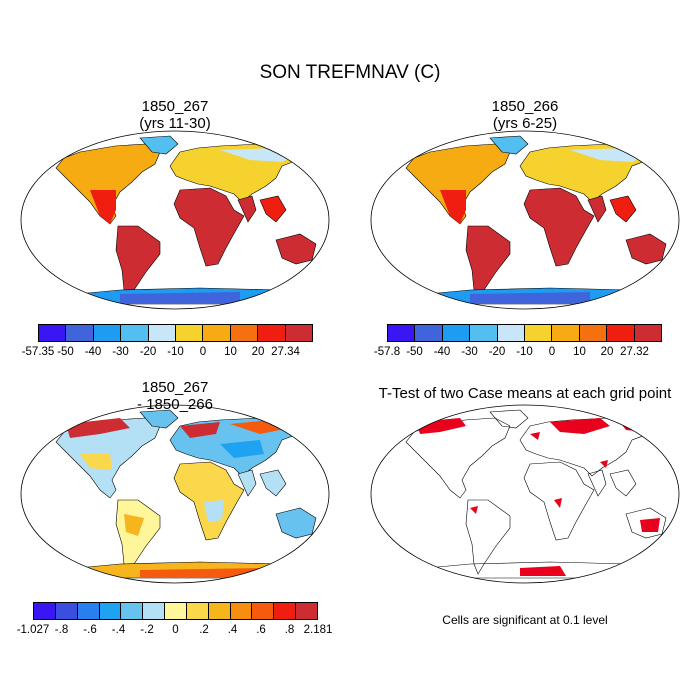 The height and width of the screenshot is (700, 700). I want to click on colorbar-tick-label: -.6, so click(90, 630).